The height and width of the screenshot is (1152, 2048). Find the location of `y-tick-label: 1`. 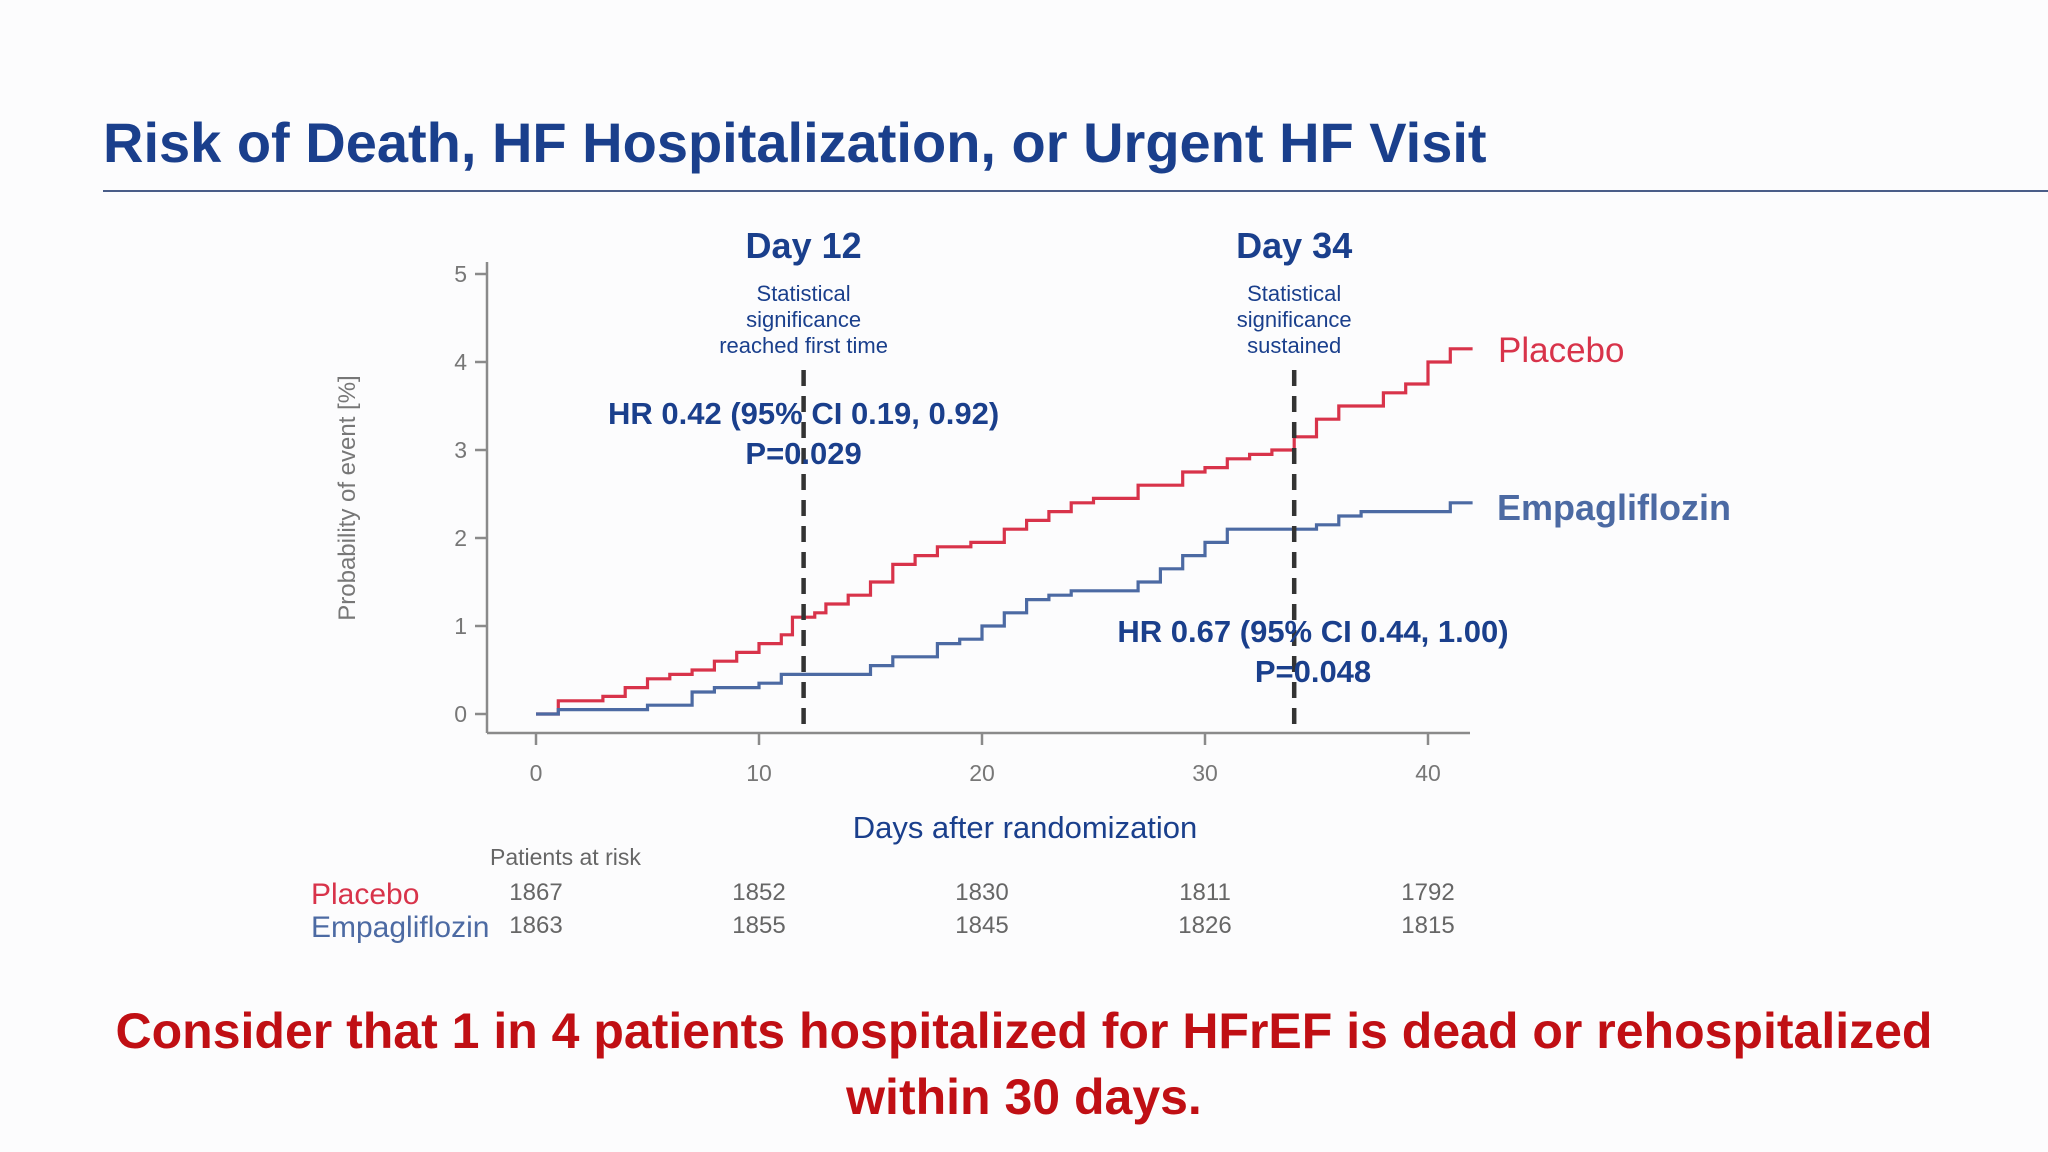

y-tick-label: 1 is located at coordinates (460, 626).